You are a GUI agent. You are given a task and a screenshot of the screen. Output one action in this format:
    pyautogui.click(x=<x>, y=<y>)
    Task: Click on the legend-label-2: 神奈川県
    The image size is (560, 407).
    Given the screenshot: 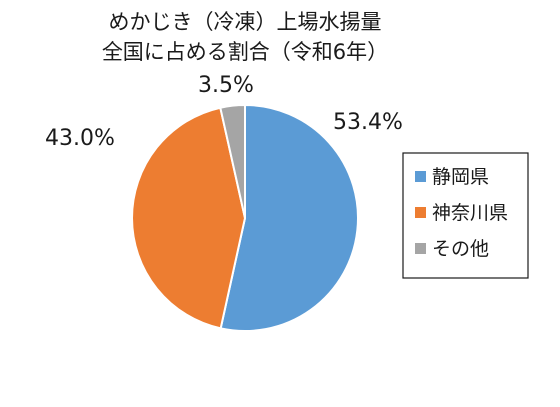 What is the action you would take?
    pyautogui.click(x=470, y=213)
    